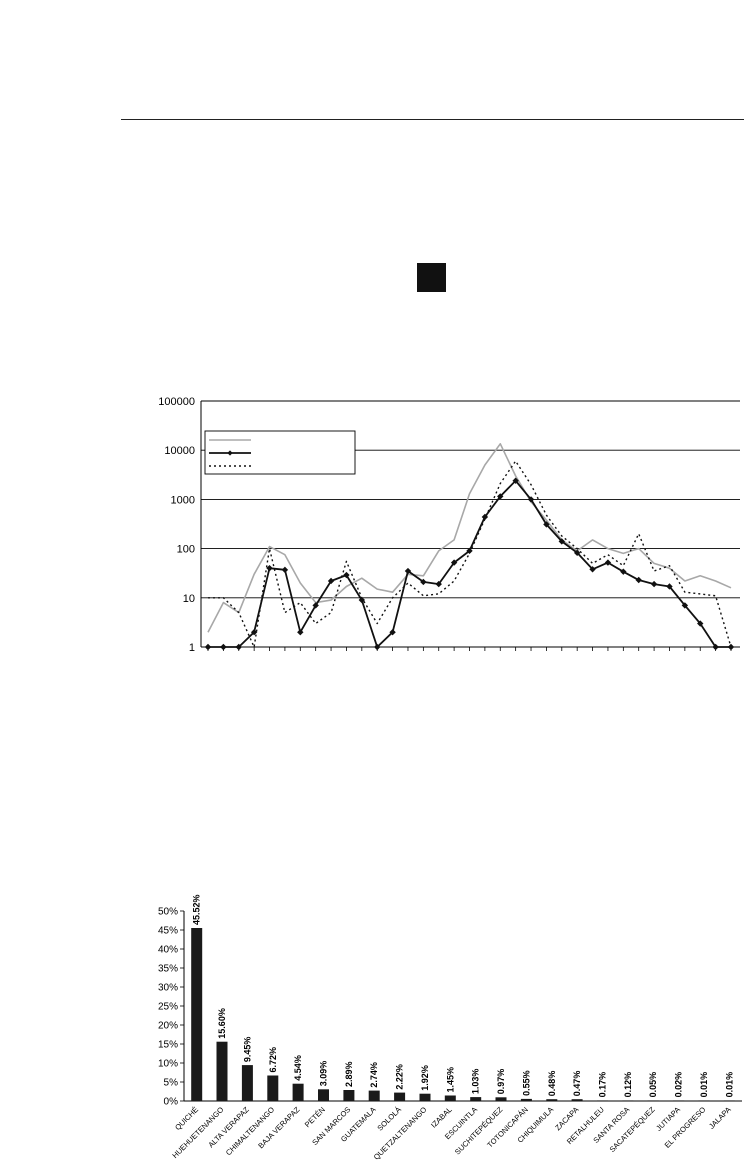 The height and width of the screenshot is (1164, 744). Describe the element at coordinates (179, 451) in the screenshot. I see `y-tick-label: 10000` at that location.